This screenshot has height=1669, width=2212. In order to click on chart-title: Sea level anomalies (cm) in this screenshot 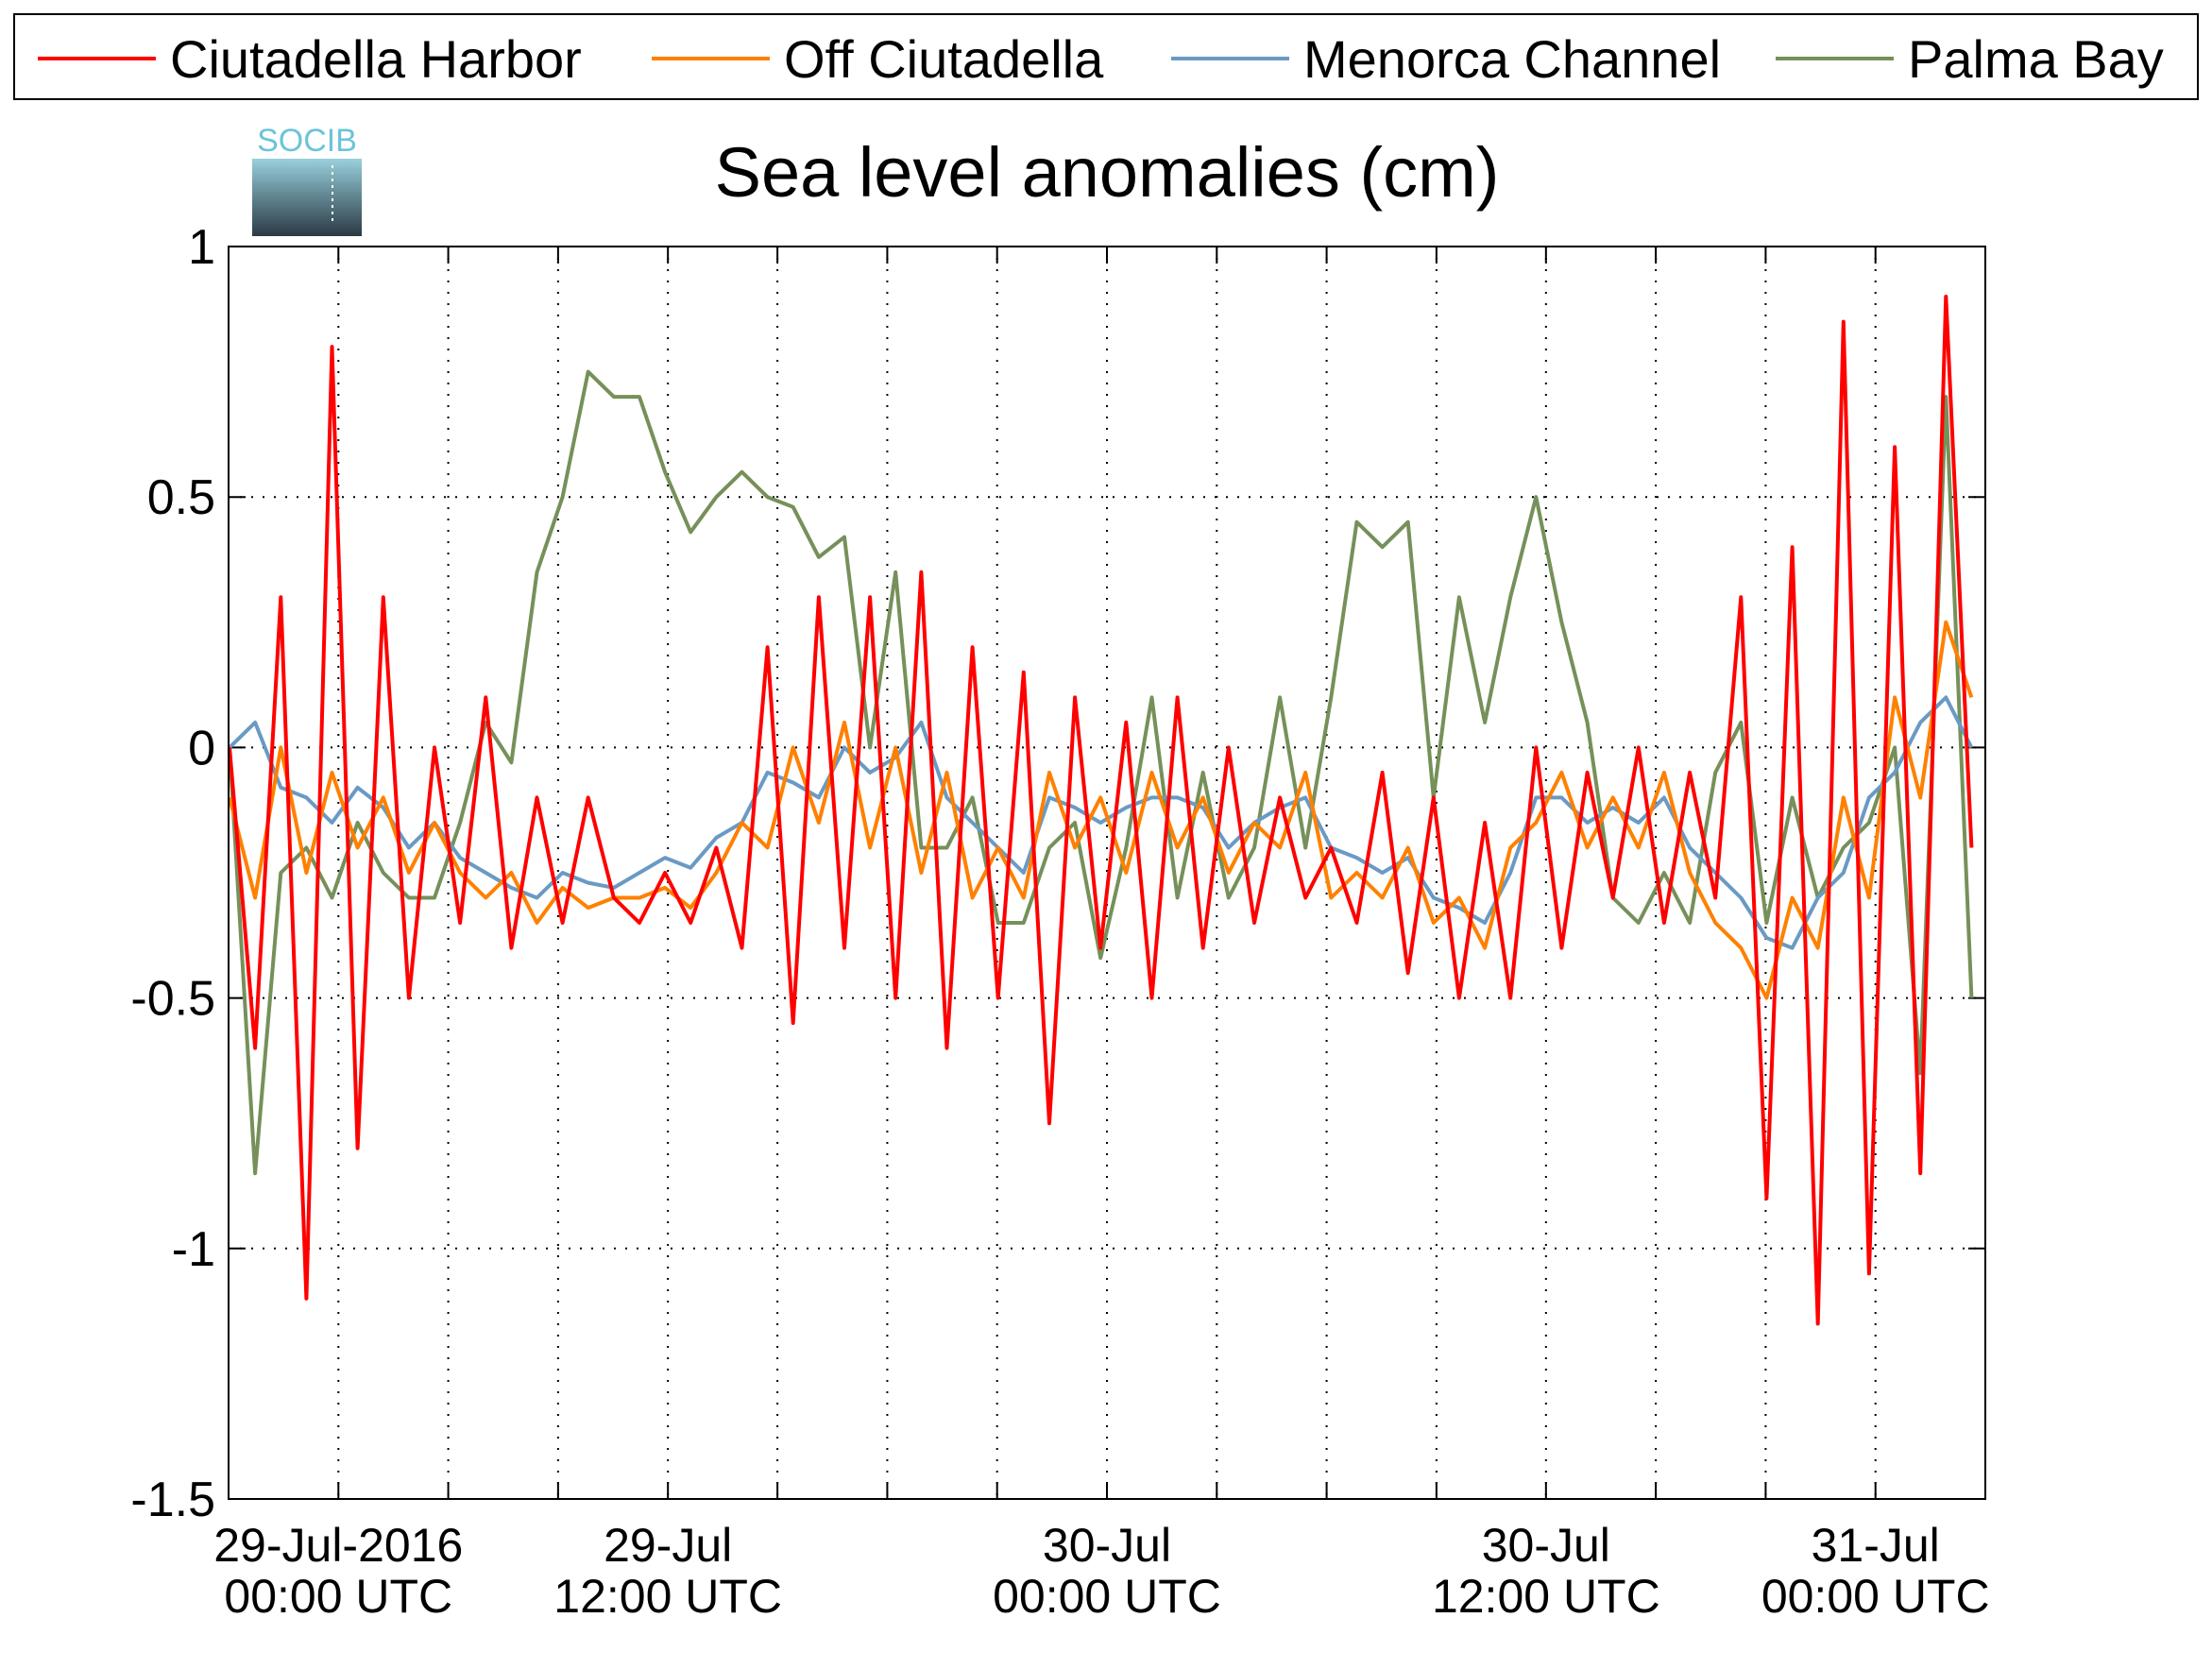, I will do `click(1107, 172)`.